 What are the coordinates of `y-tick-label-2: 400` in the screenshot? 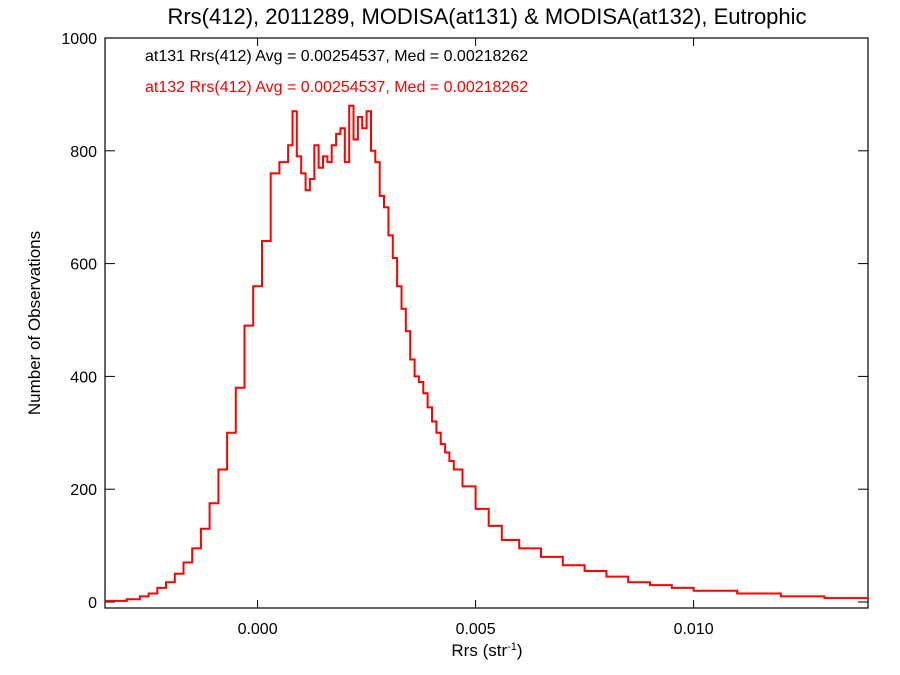 It's located at (83, 377).